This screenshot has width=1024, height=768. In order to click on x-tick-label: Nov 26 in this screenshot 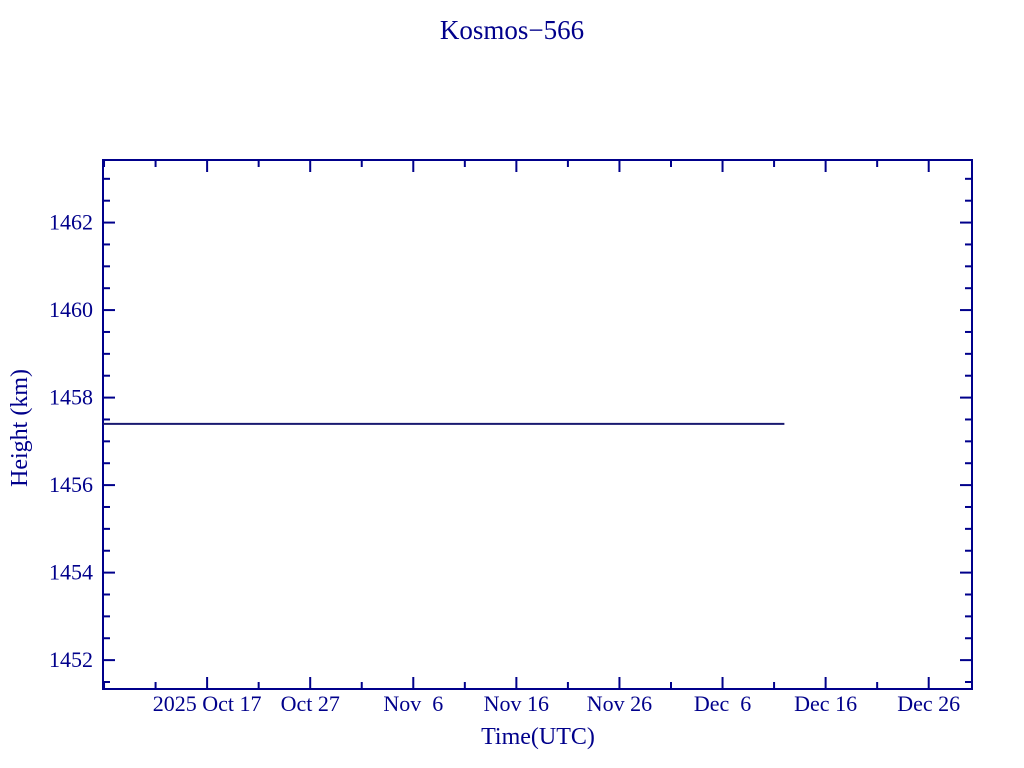, I will do `click(619, 703)`.